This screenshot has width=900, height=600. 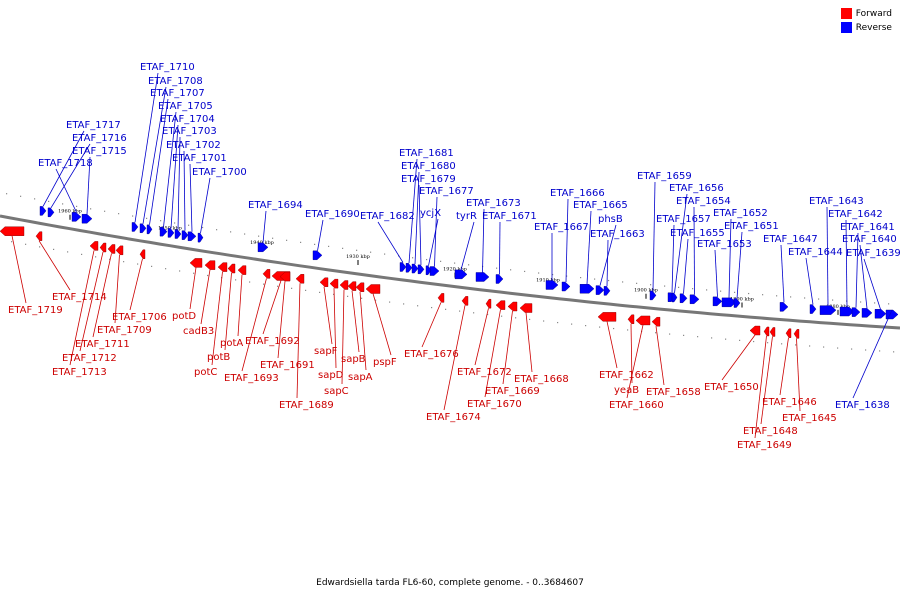 I want to click on gene-arrow-sapF, so click(x=324, y=282).